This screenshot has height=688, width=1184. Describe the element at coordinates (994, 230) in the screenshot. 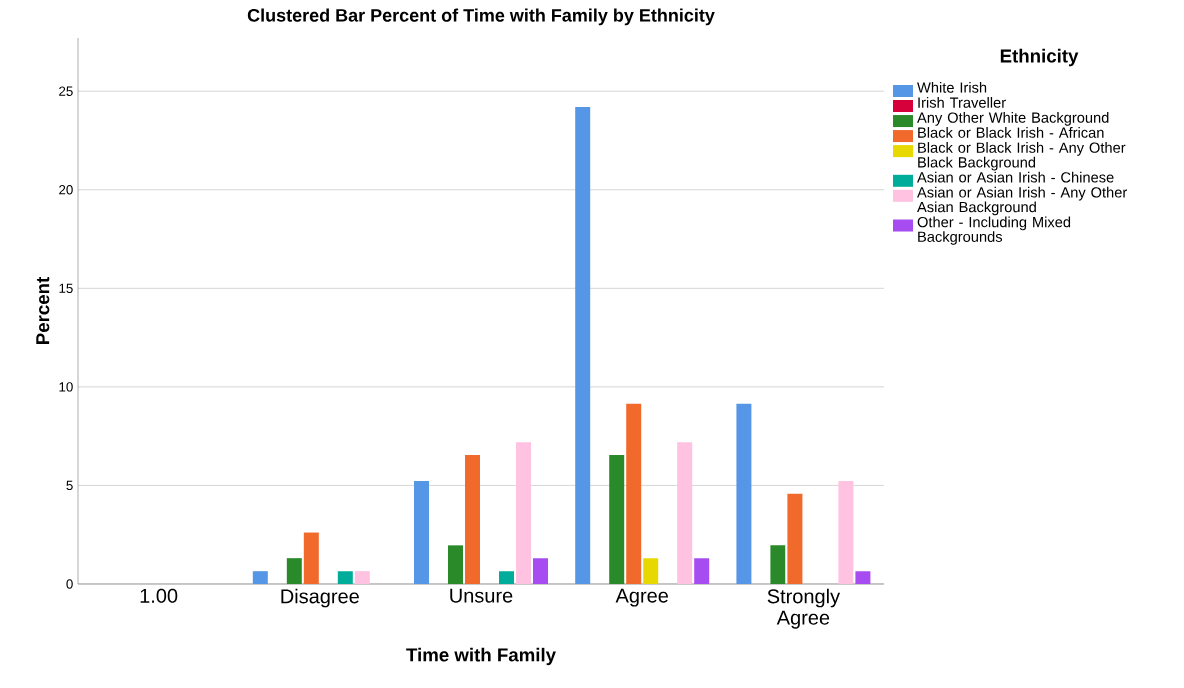

I see `legend-label: Other - Including Mixed Backgrounds` at that location.